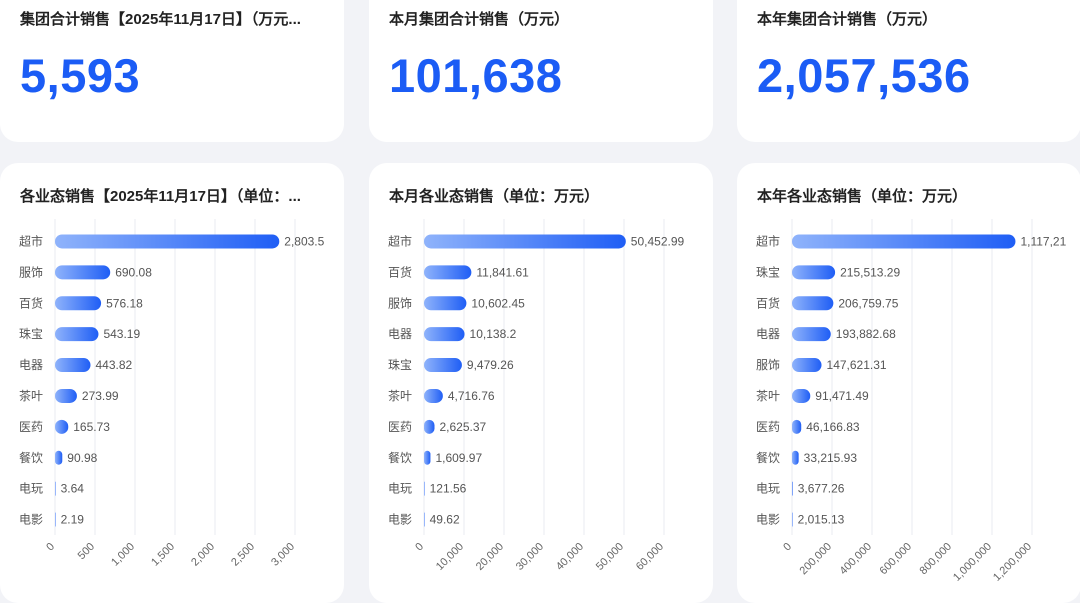 This screenshot has width=1080, height=603. What do you see at coordinates (243, 555) in the screenshot?
I see `x-tick-label: 2,500` at bounding box center [243, 555].